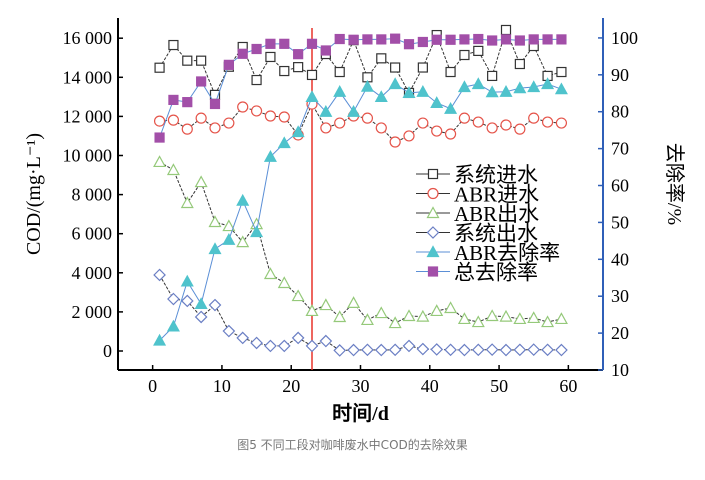  I want to click on y-tick-label: 4 000, so click(92, 273).